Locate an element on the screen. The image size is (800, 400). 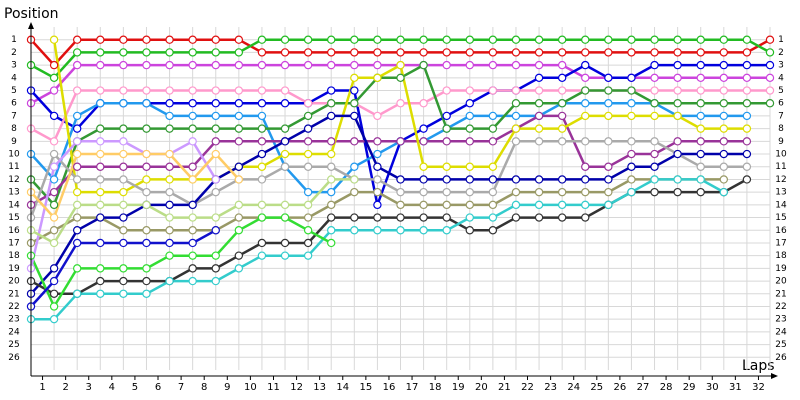
y-tick-label-right: 26 is located at coordinates (781, 358).